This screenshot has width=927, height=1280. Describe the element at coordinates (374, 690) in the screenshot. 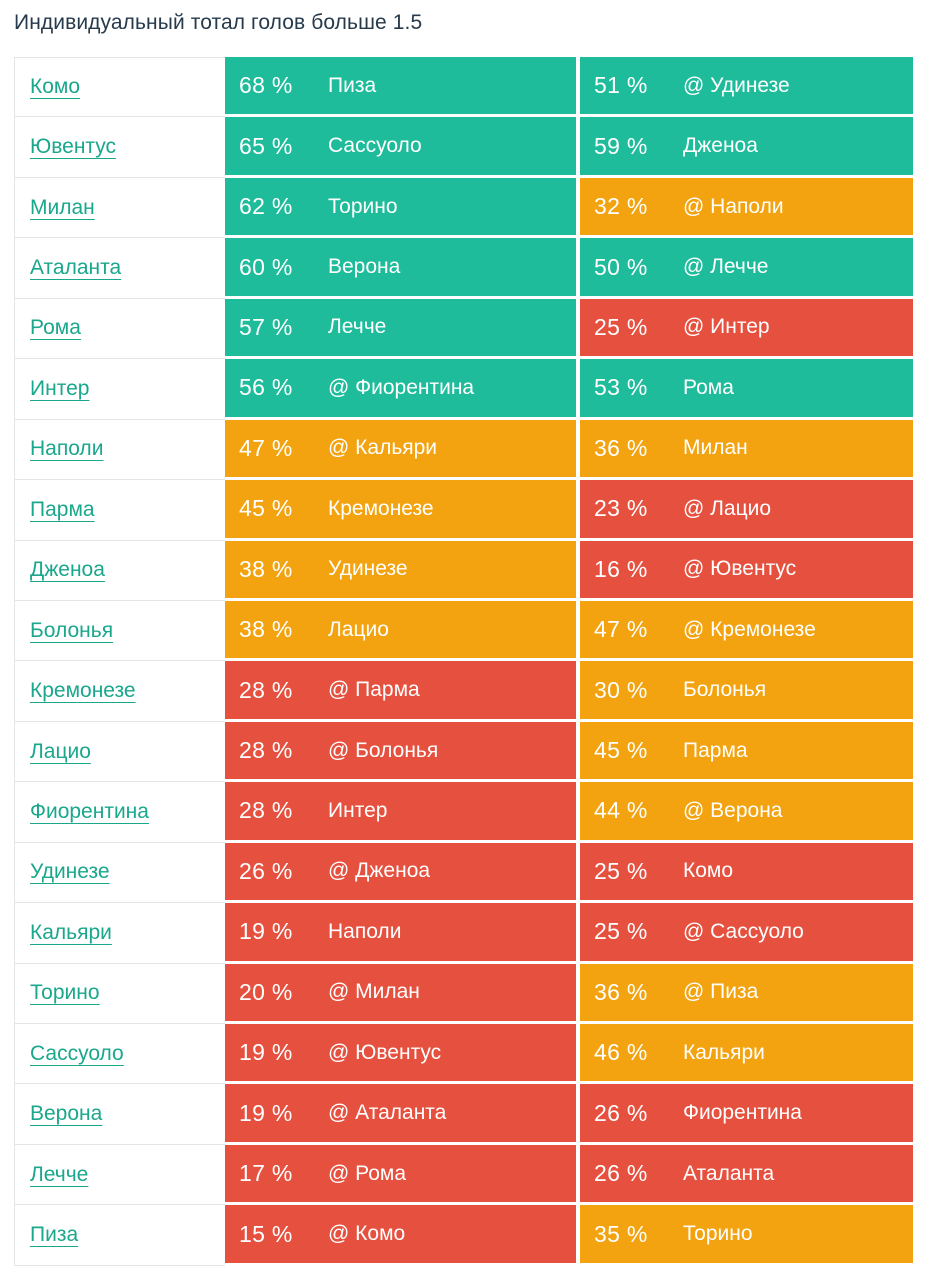

I see `match-1-opponent: @ Парма` at that location.